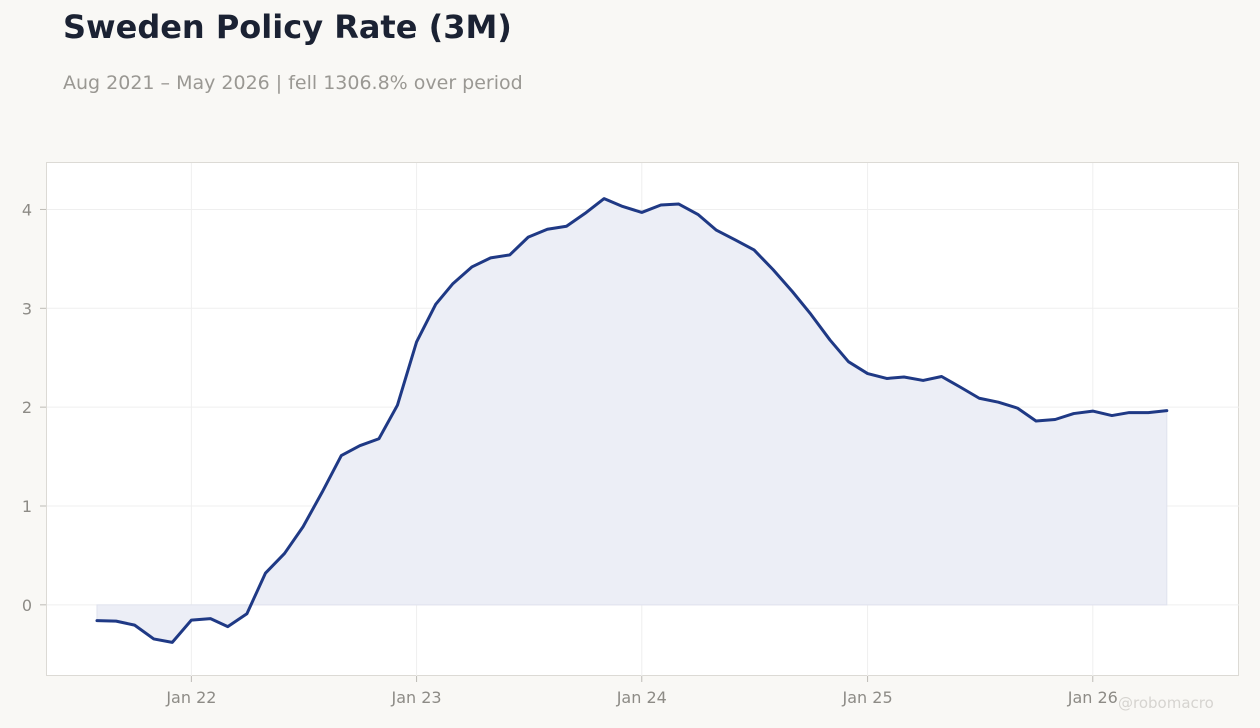  I want to click on x-axis-ticks: Jan 22 Jan 23 Jan 24 Jan 25 Jan 26, so click(641, 691).